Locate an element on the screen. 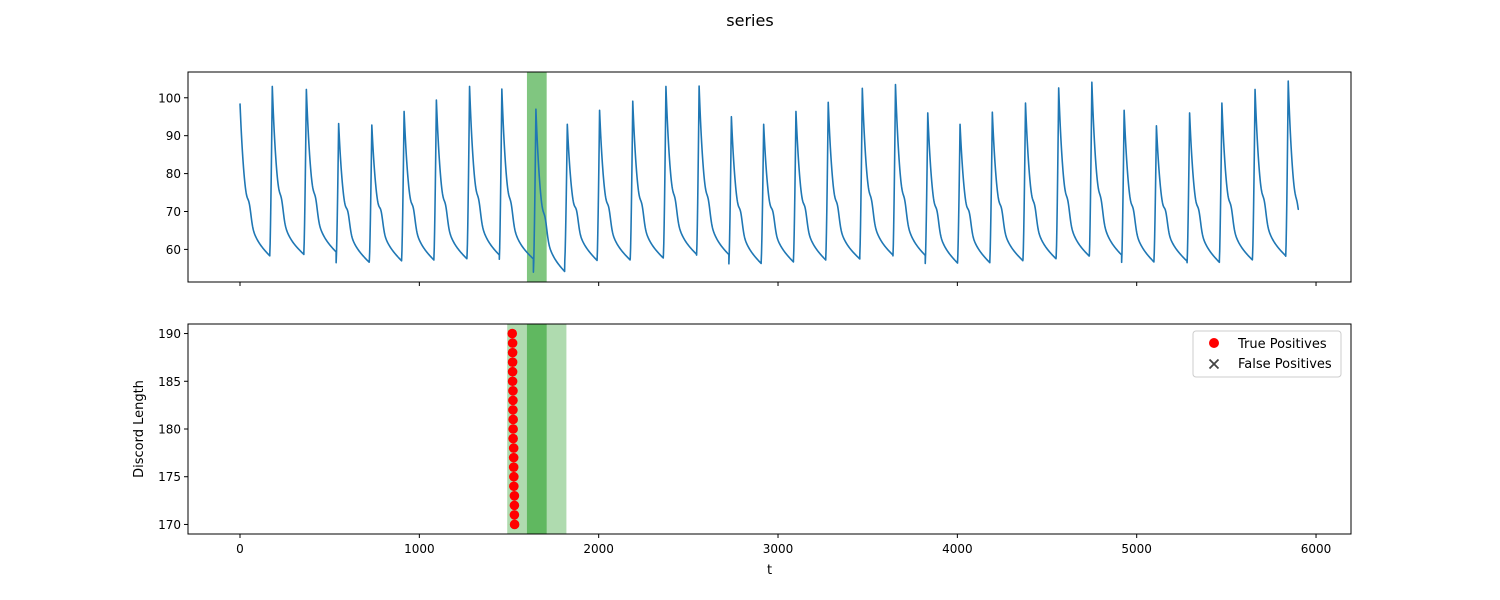 The width and height of the screenshot is (1500, 600). x-tick-label: 4000 is located at coordinates (957, 549).